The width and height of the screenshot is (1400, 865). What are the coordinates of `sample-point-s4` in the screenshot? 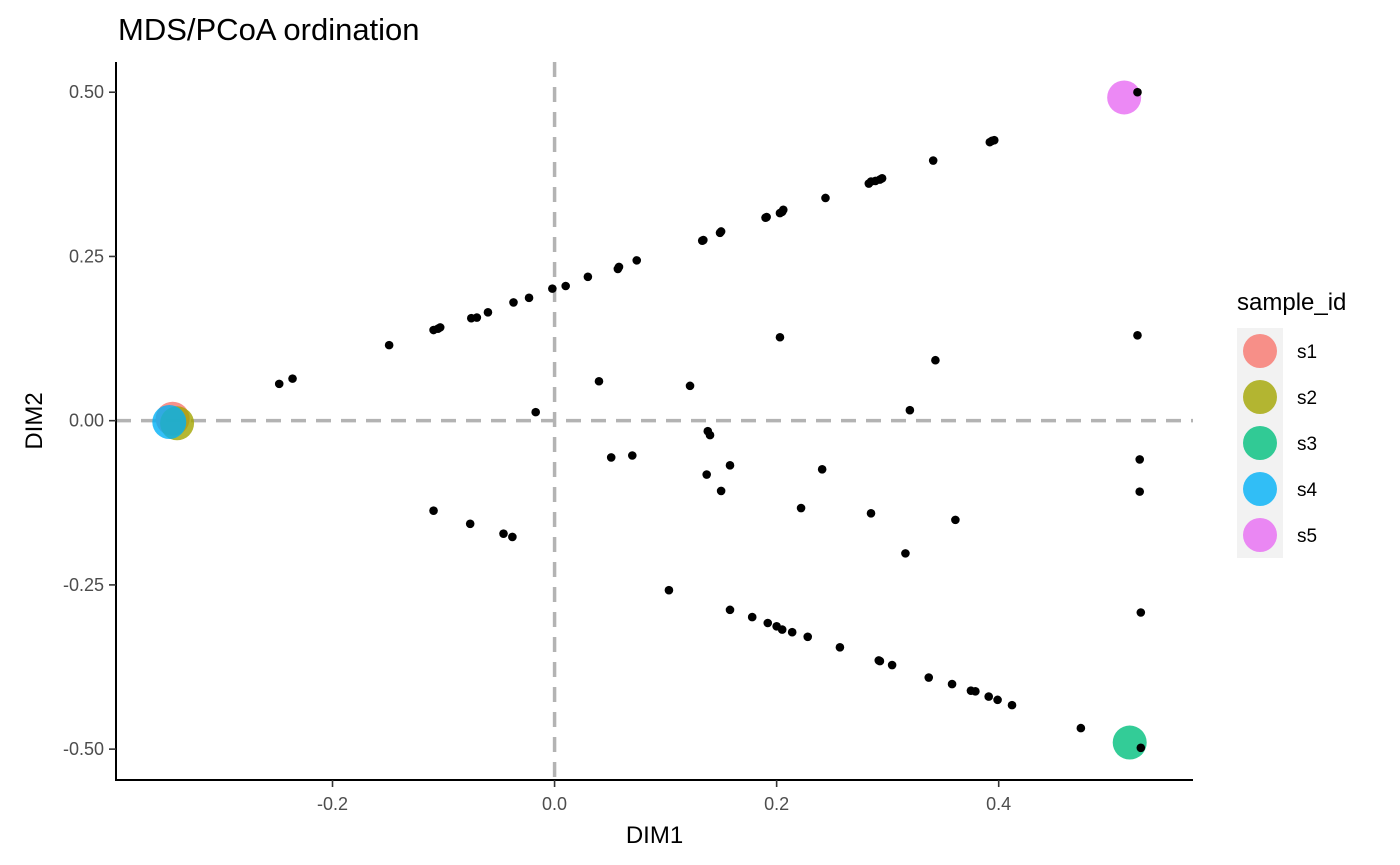 It's located at (169, 421).